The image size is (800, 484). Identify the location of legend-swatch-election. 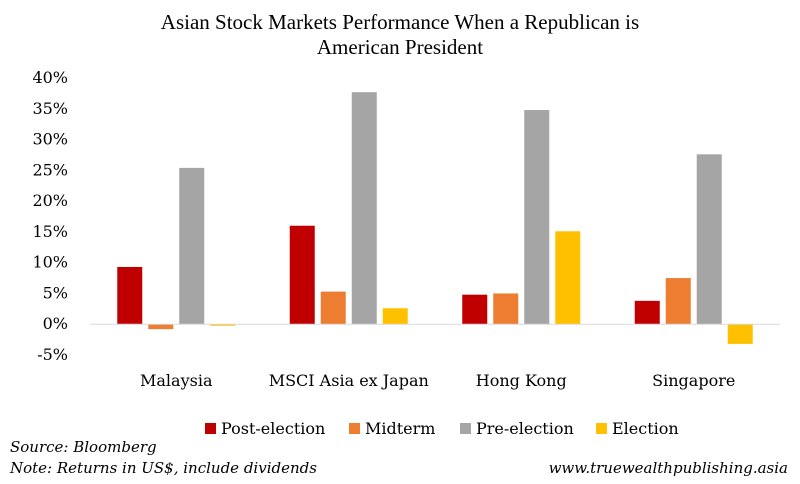
(601, 428).